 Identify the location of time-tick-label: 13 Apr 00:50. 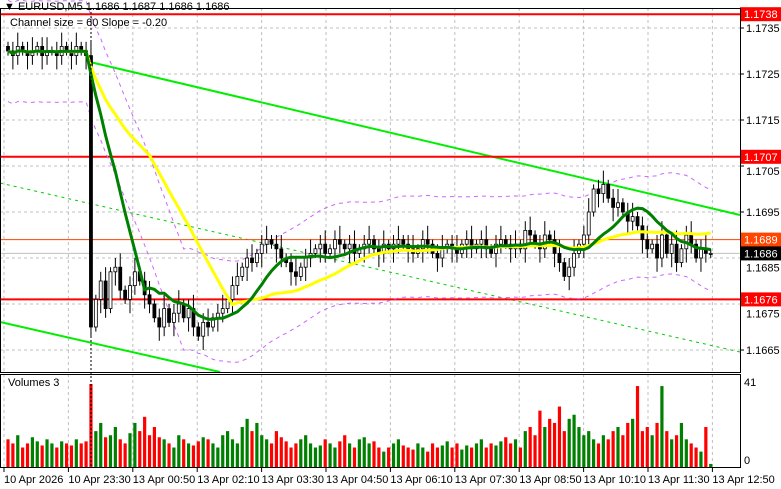
(164, 480).